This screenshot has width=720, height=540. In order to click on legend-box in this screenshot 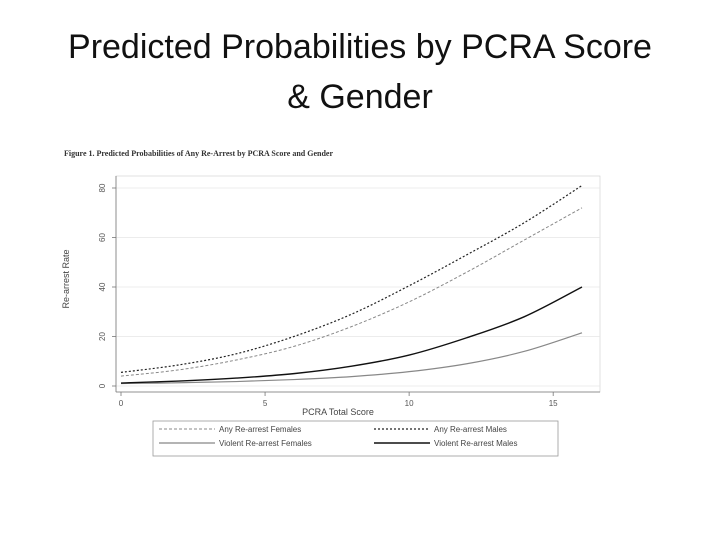, I will do `click(355, 438)`.